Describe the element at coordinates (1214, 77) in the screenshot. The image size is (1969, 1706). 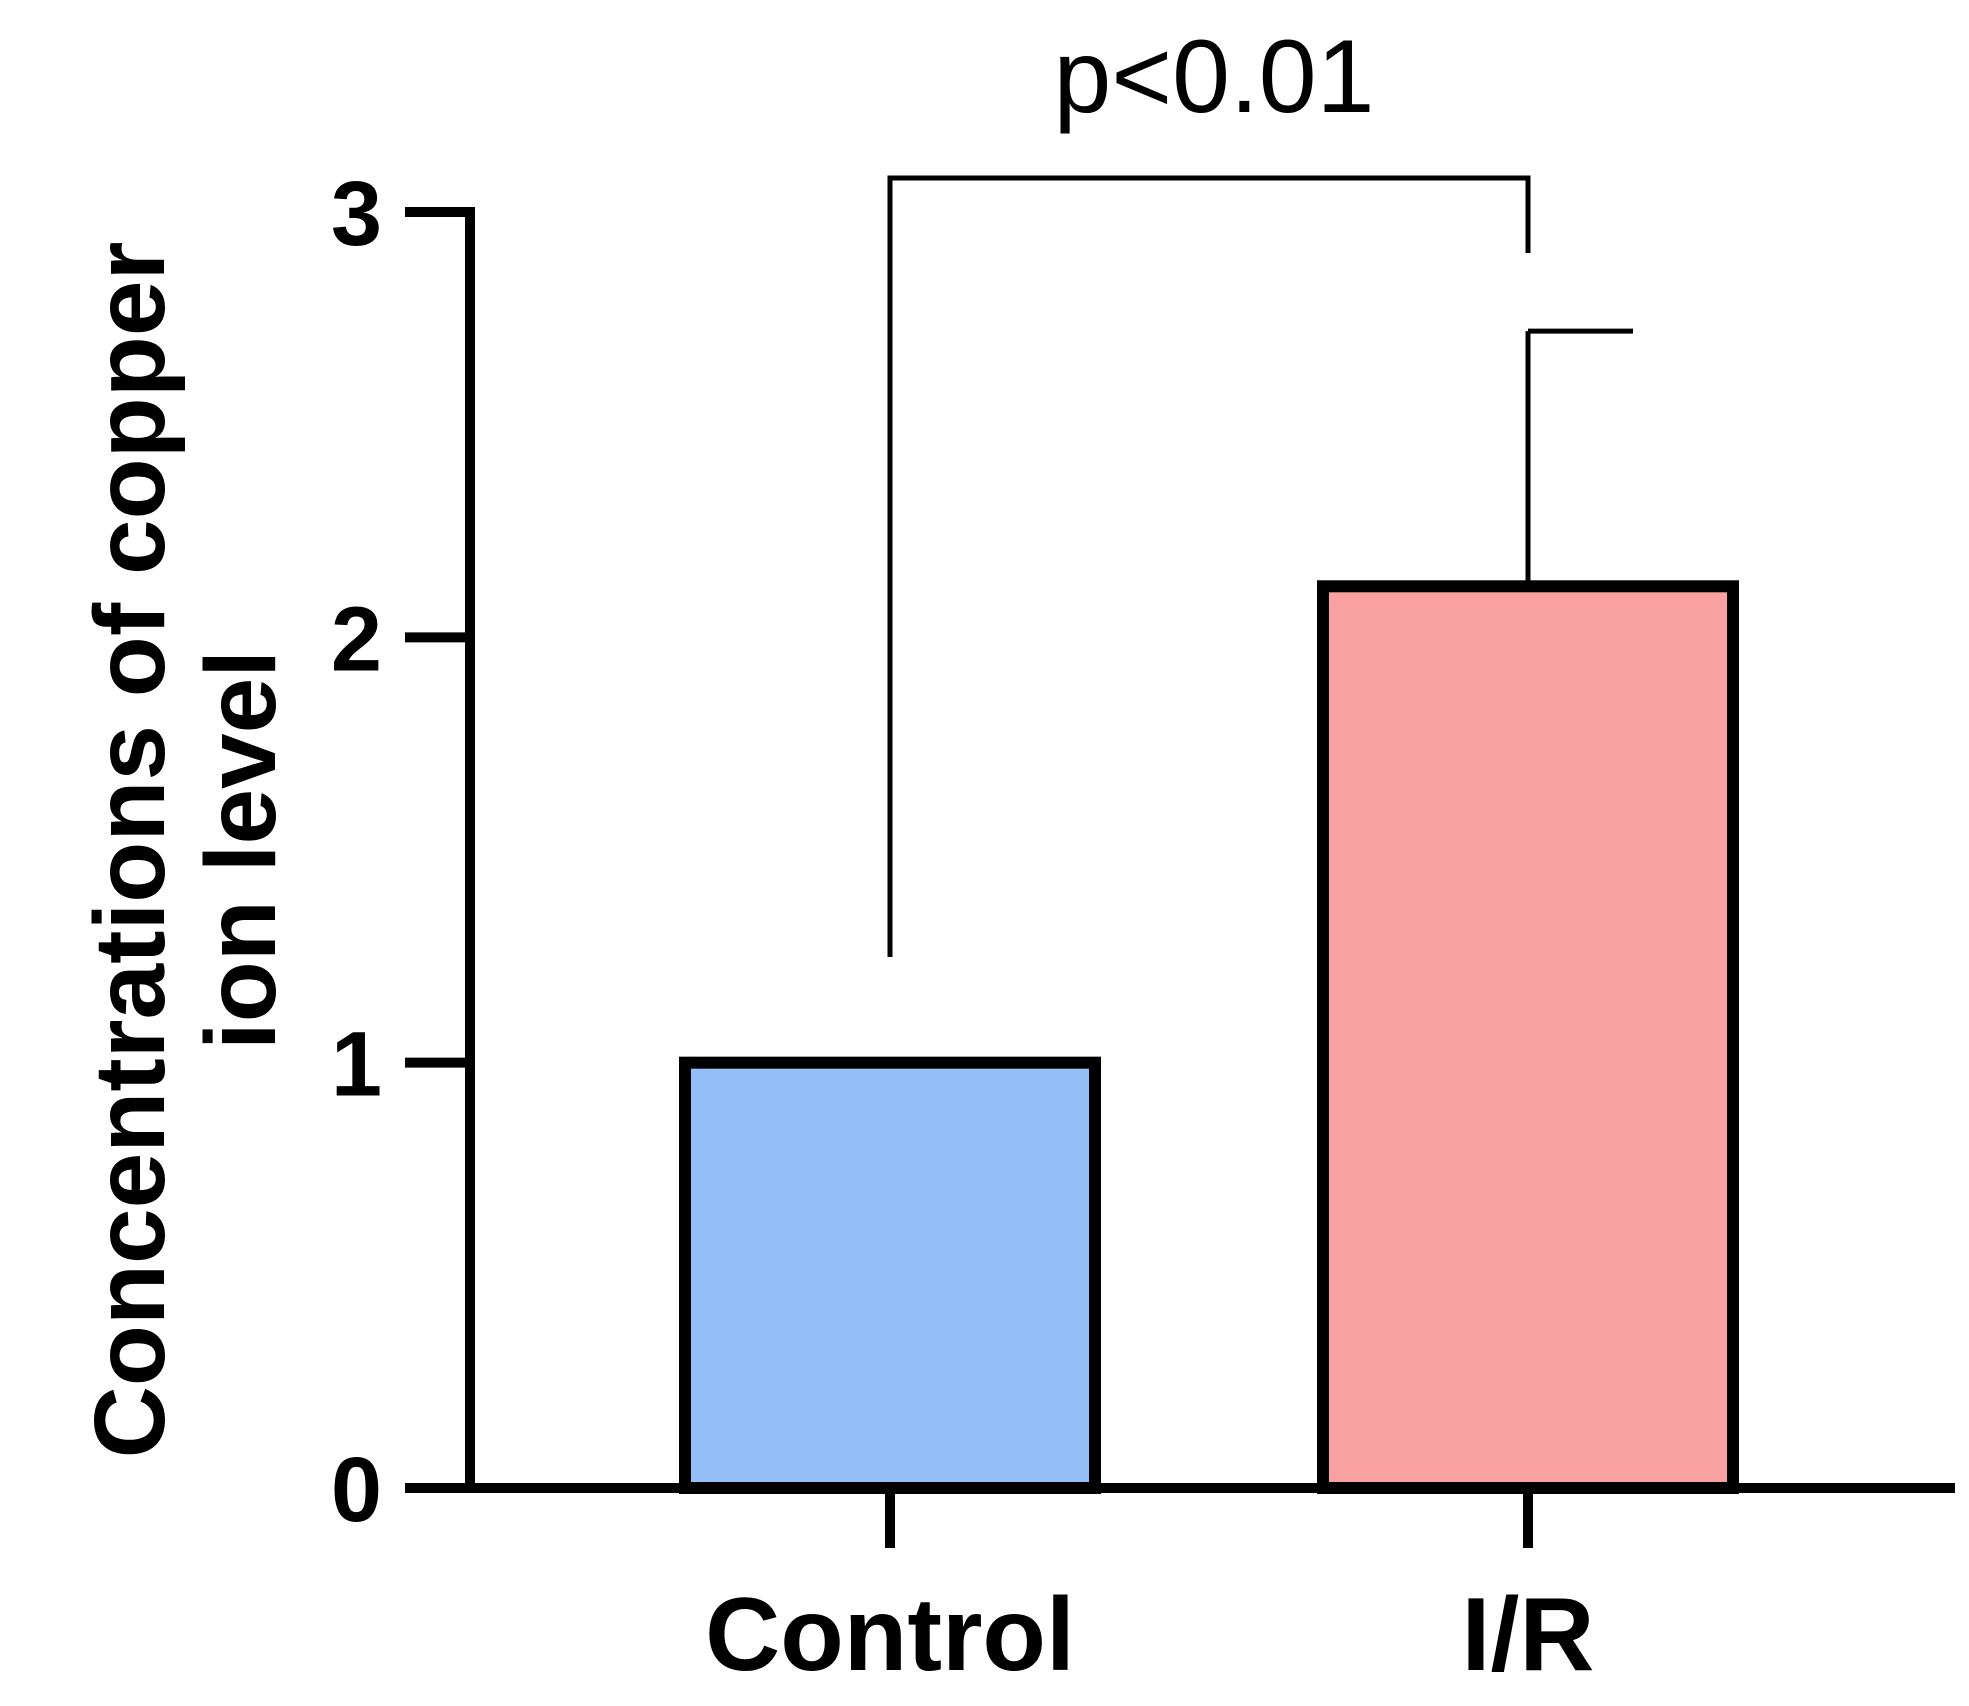
I see `significance-label: p<0.01` at that location.